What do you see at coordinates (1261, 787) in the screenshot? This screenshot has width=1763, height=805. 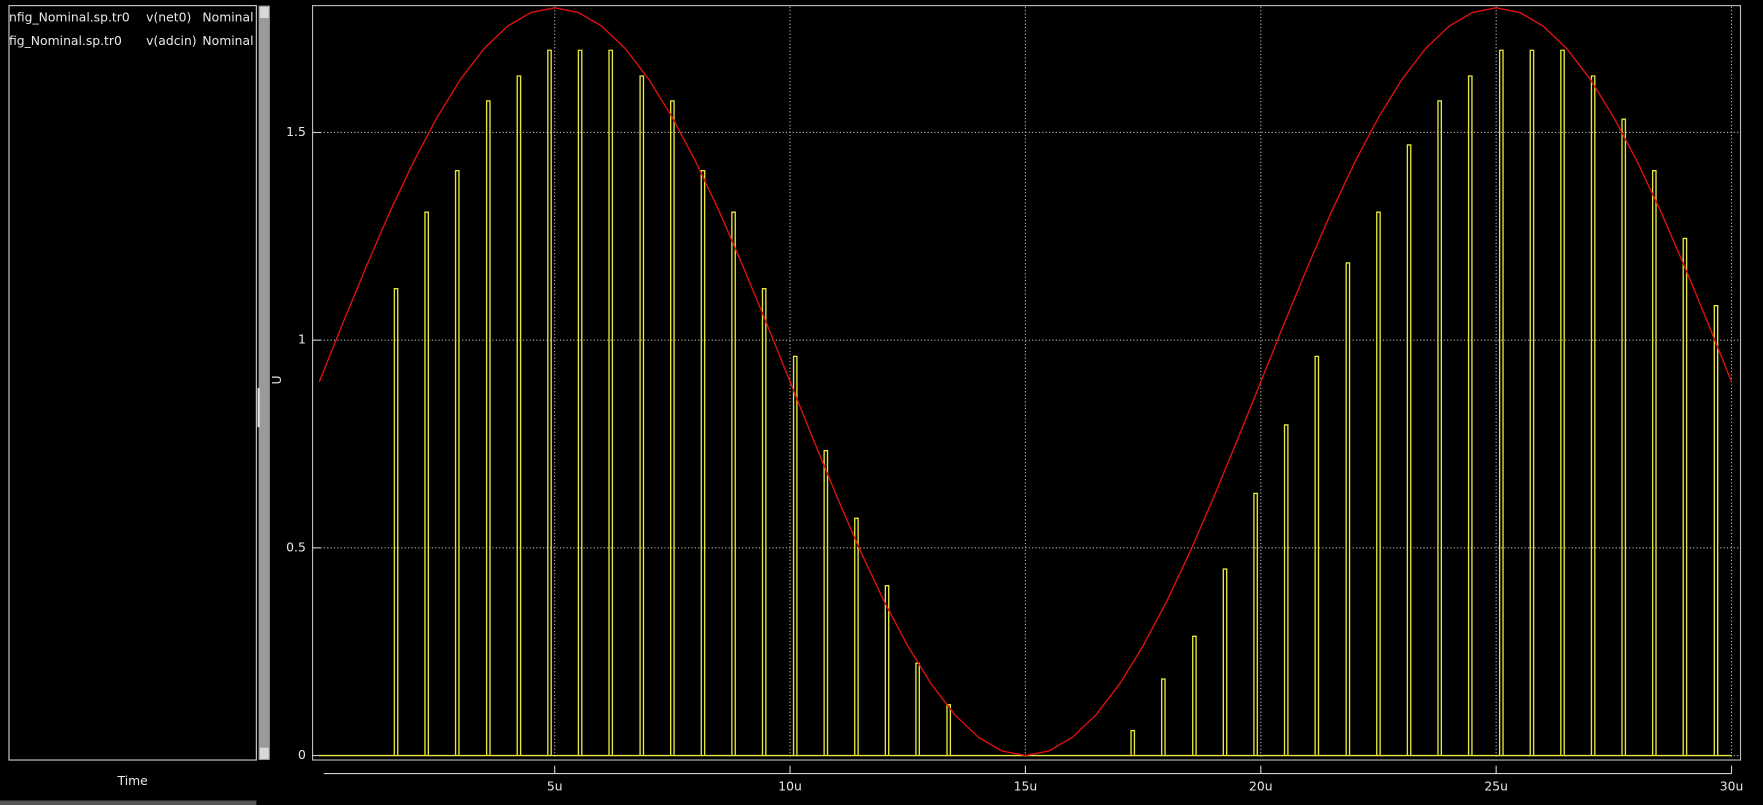 I see `x-tick-label: 20u` at bounding box center [1261, 787].